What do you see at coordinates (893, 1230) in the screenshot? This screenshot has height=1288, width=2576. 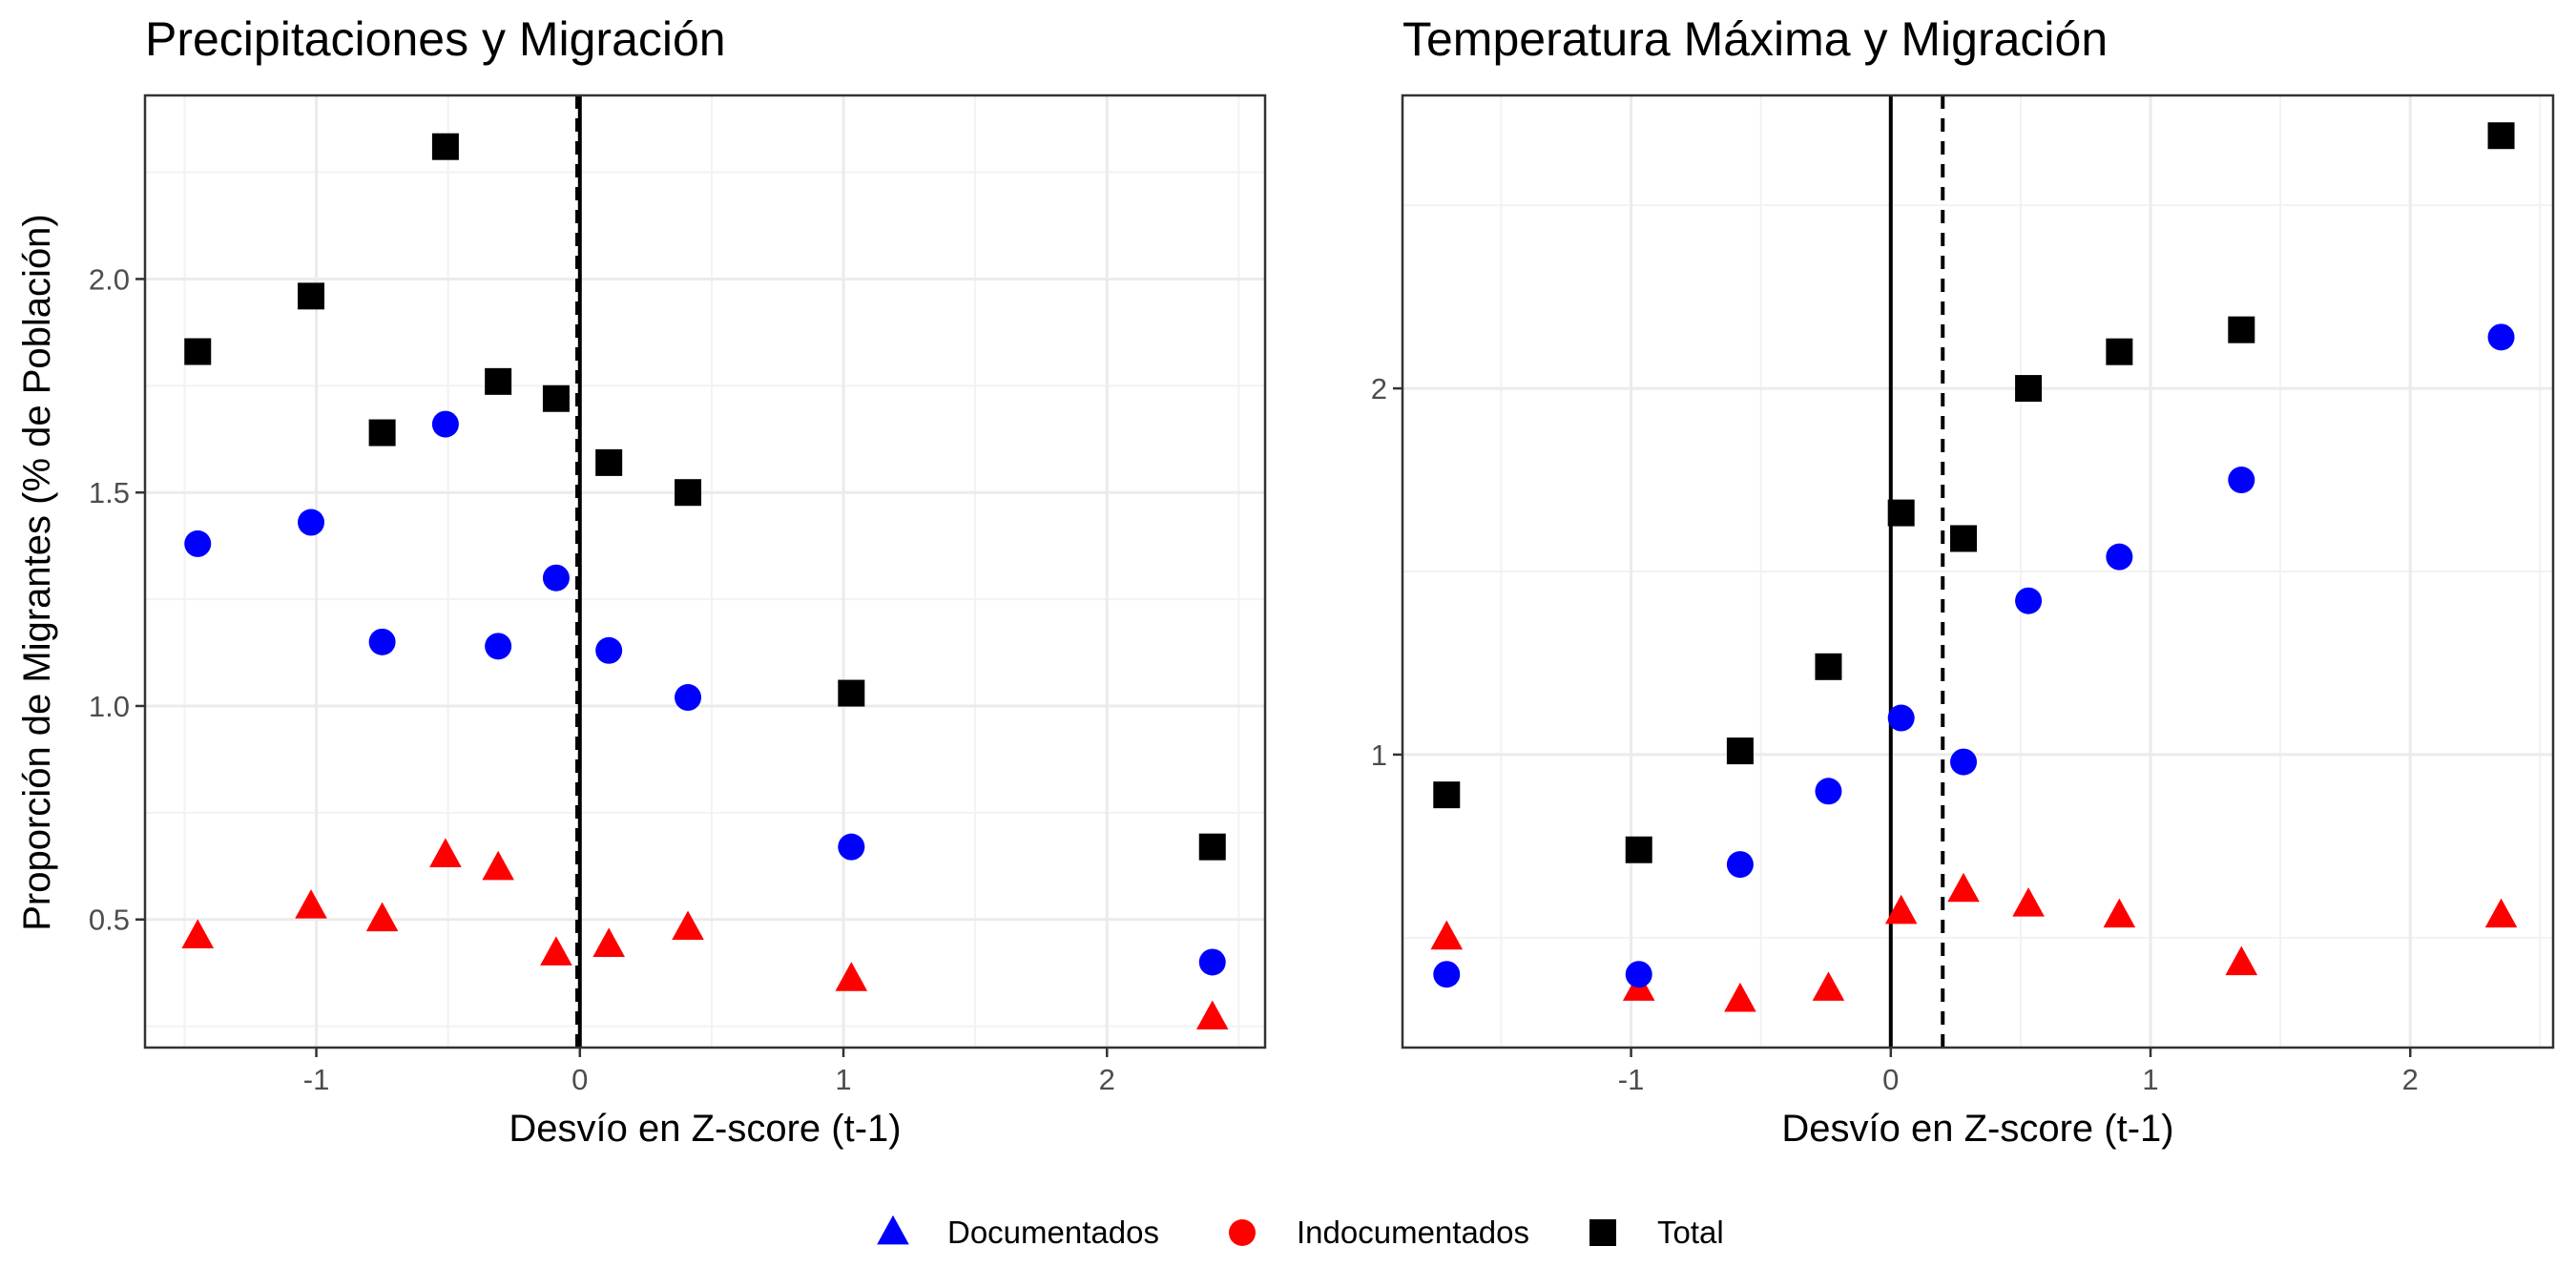 I see `legend-key-triangle` at bounding box center [893, 1230].